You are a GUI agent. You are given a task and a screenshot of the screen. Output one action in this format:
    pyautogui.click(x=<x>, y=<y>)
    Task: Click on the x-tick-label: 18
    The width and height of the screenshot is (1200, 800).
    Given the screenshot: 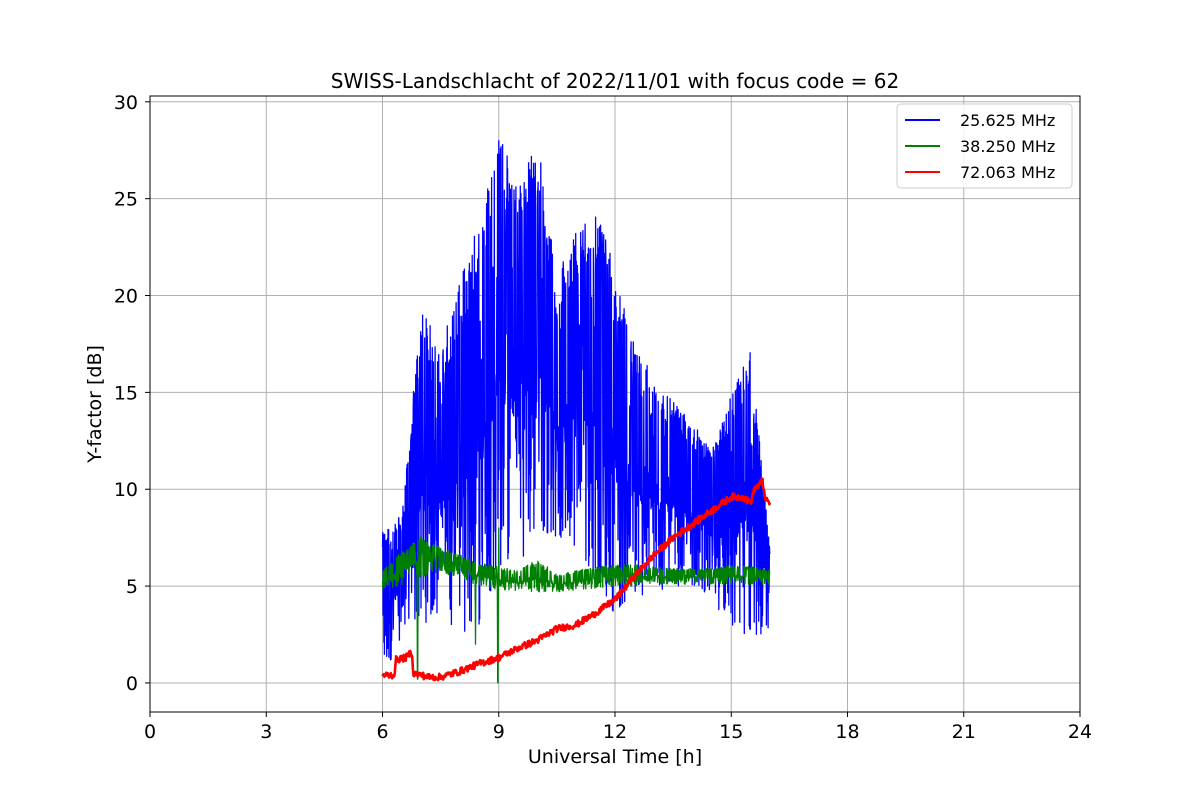 What is the action you would take?
    pyautogui.click(x=847, y=732)
    